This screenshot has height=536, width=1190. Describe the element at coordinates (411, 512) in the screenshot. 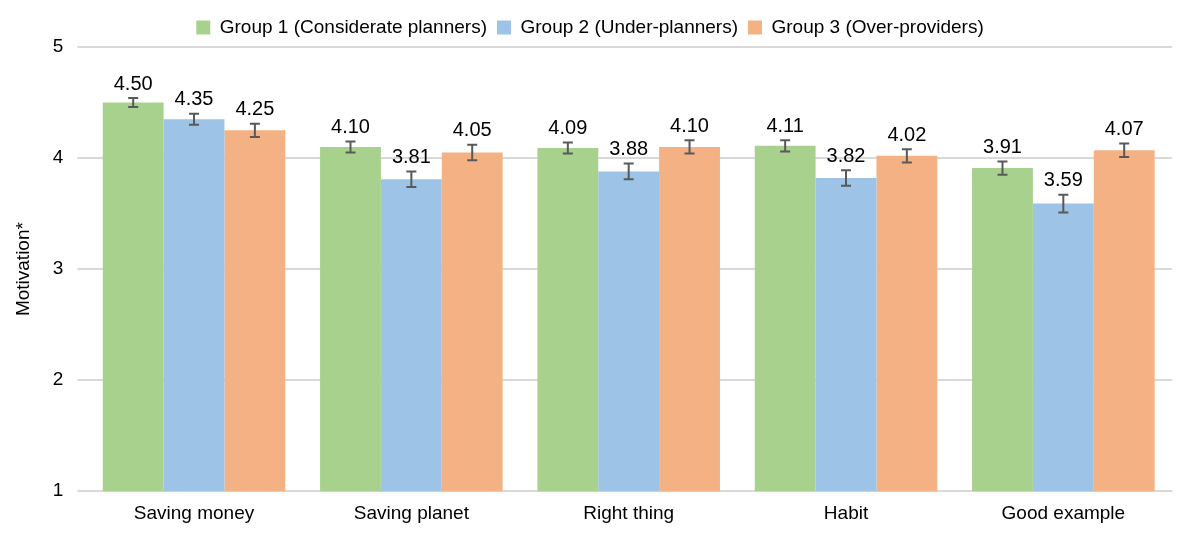

I see `x-tick-label: Saving planet` at that location.